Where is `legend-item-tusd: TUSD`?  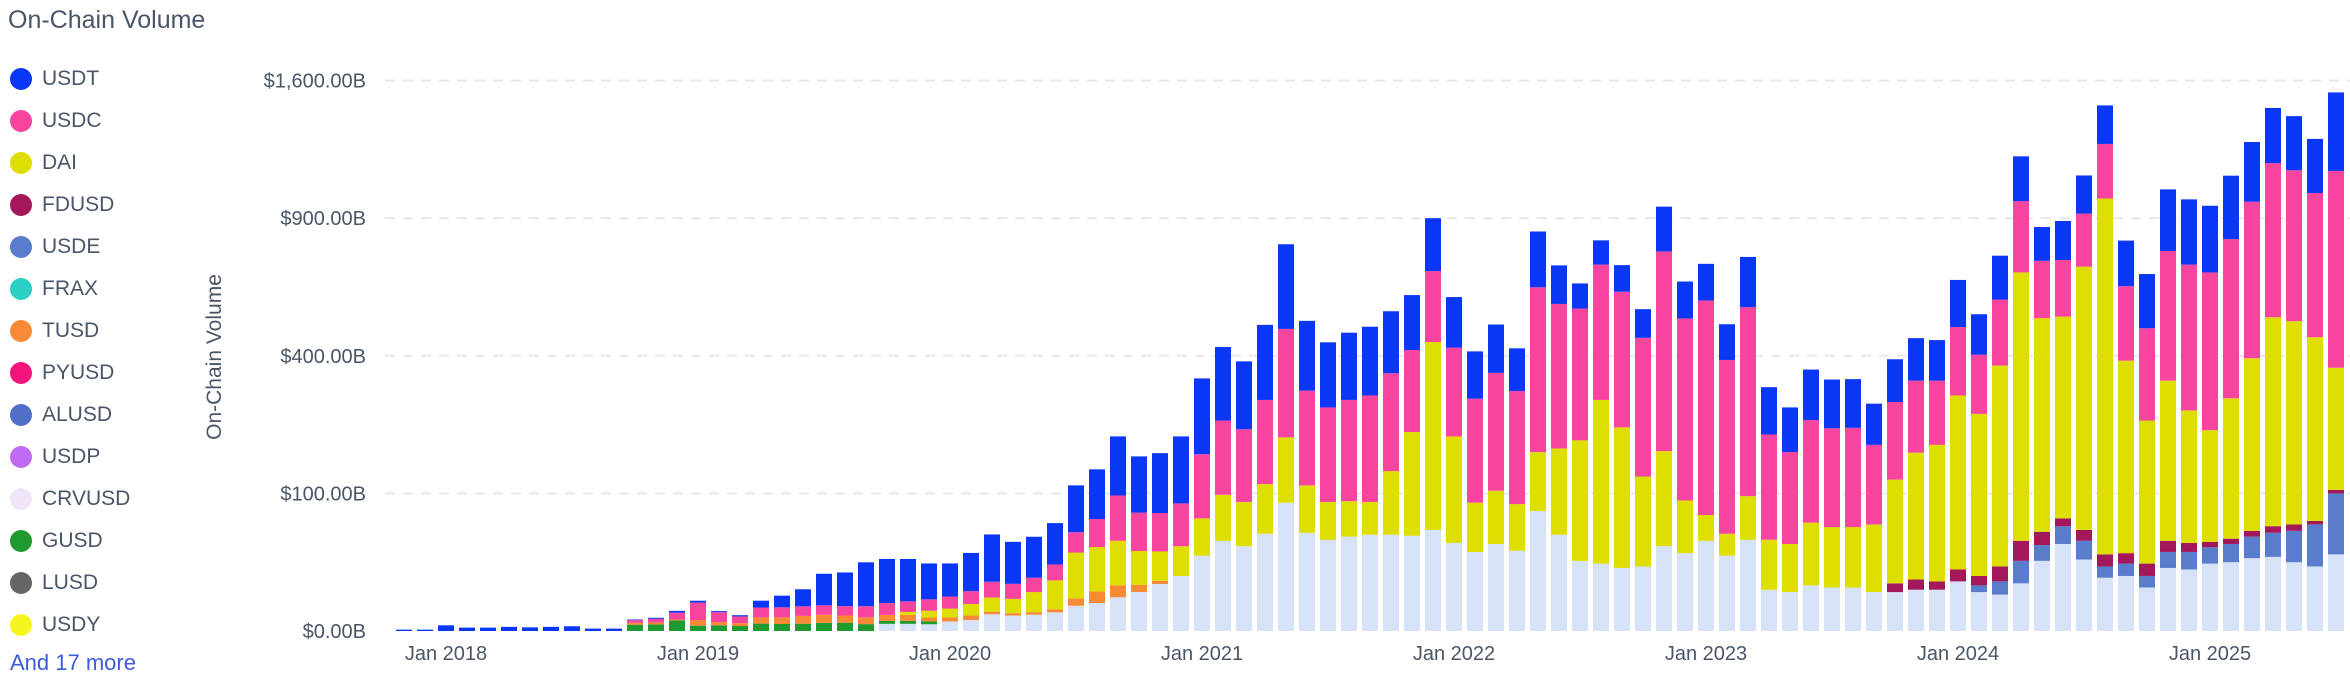
legend-item-tusd: TUSD is located at coordinates (73, 331).